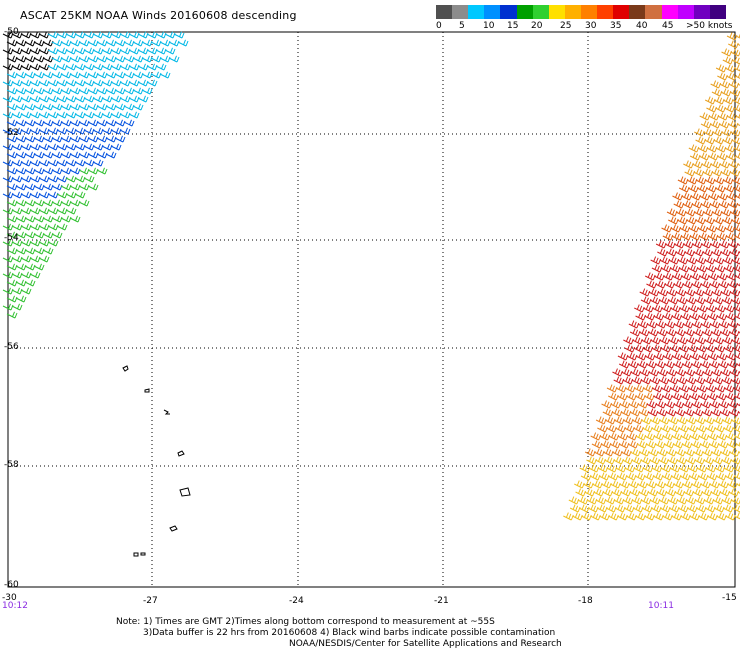 The height and width of the screenshot is (650, 740). What do you see at coordinates (489, 26) in the screenshot?
I see `legend-label: 10` at bounding box center [489, 26].